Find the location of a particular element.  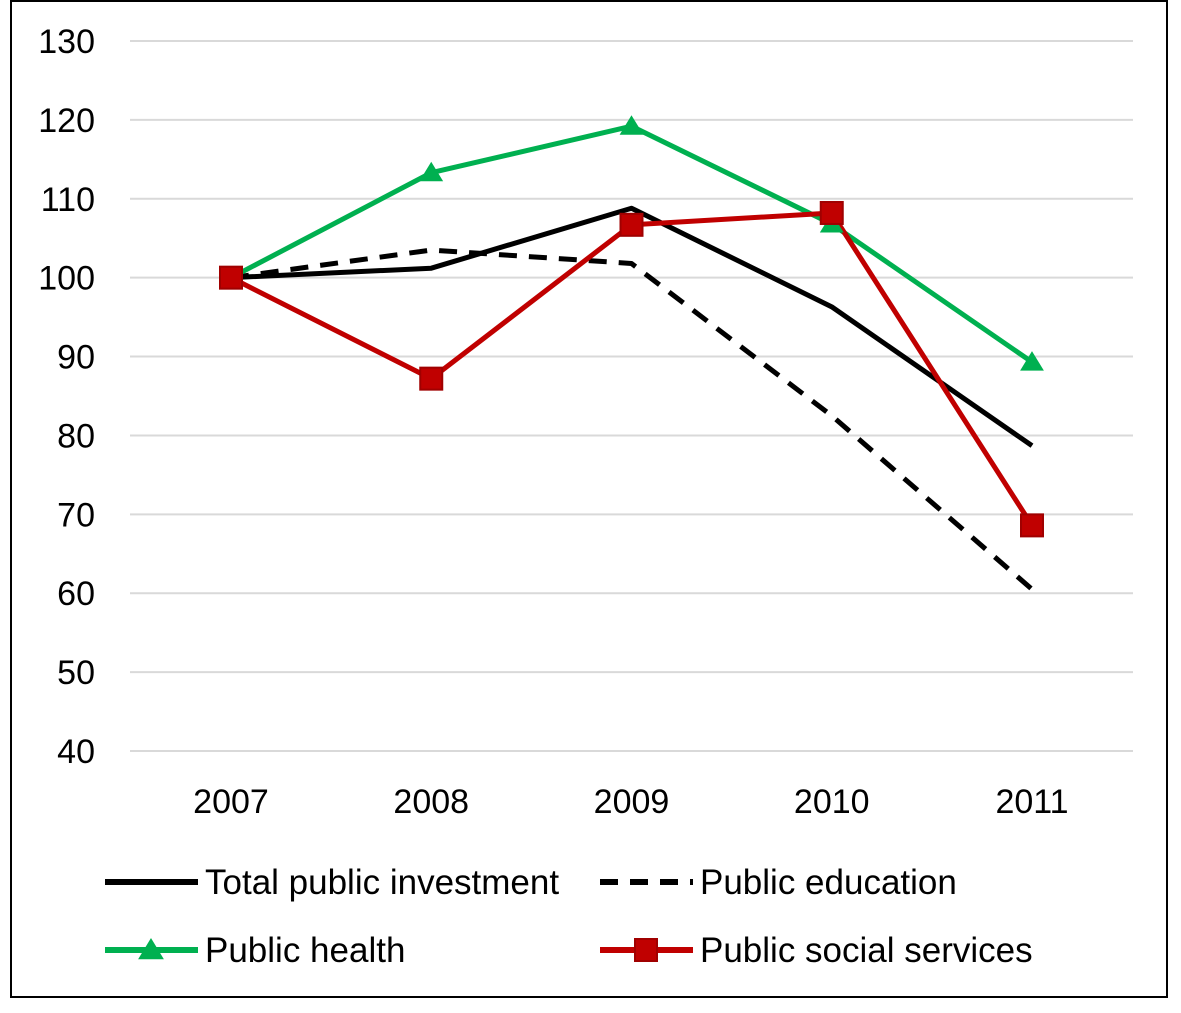

y-tick-label: 90 is located at coordinates (76, 358).